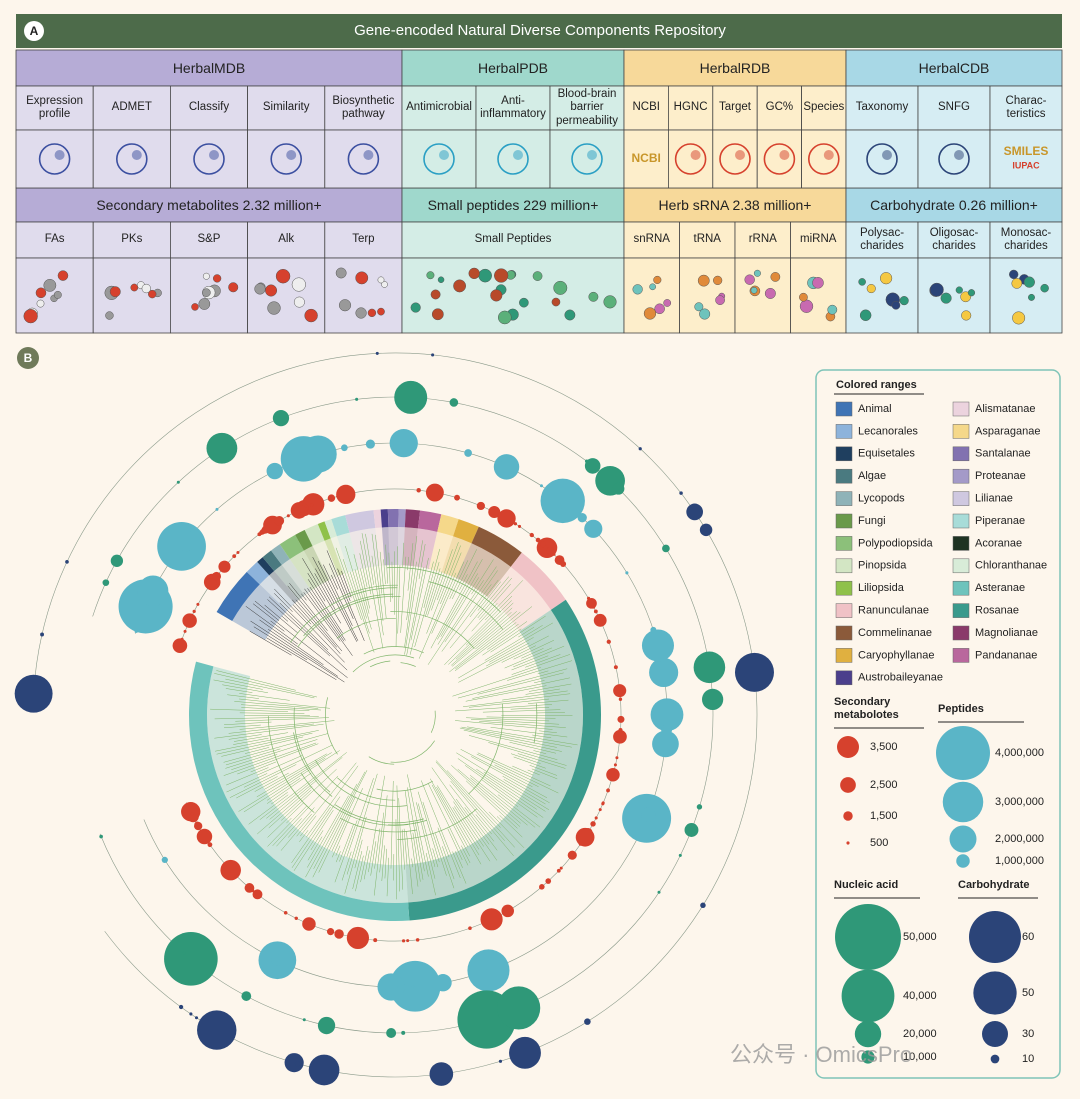 This screenshot has height=1099, width=1080. Describe the element at coordinates (882, 239) in the screenshot. I see `component-label: Polysac- charides` at that location.